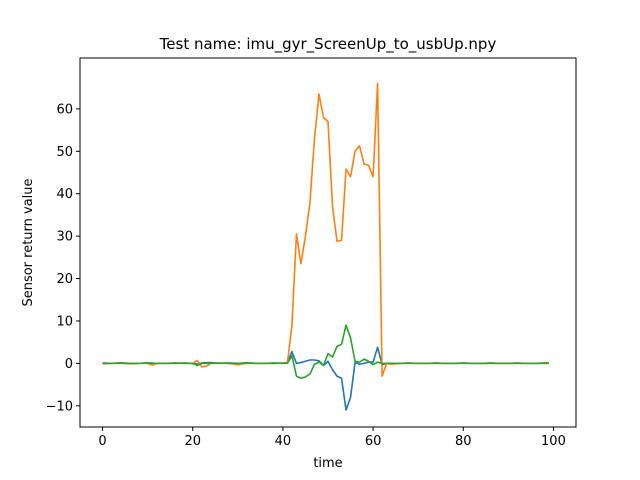  What do you see at coordinates (192, 441) in the screenshot?
I see `x-tick-label: 20` at bounding box center [192, 441].